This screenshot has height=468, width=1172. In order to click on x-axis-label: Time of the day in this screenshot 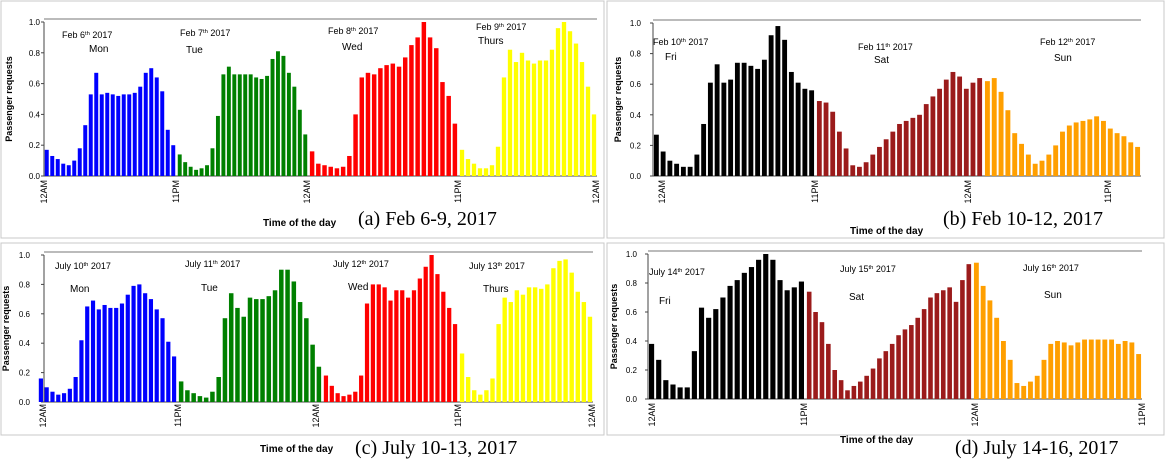, I will do `click(887, 231)`.